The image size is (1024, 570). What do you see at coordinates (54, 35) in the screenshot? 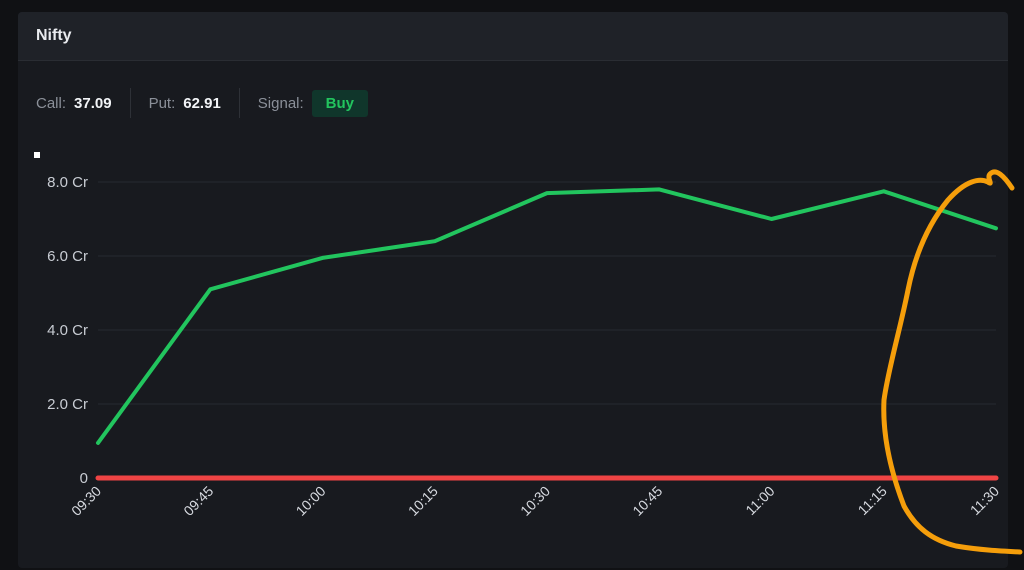
I see `card-title: Nifty` at bounding box center [54, 35].